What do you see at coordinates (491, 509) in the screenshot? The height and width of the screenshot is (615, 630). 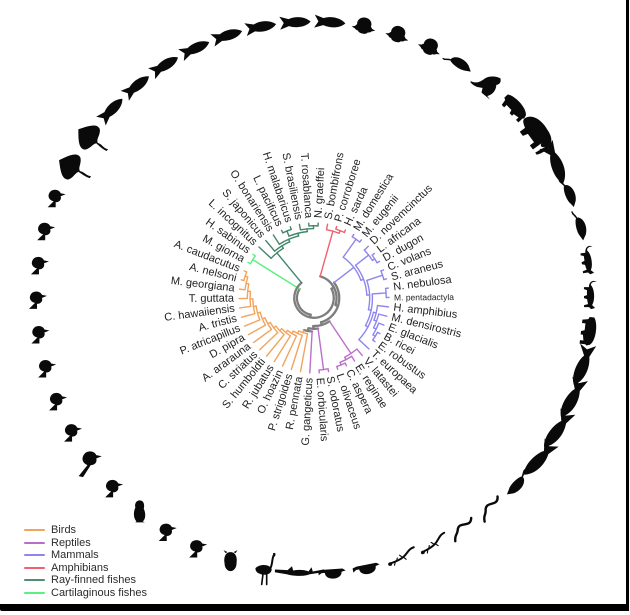 I see `v-latastei-silhouette` at bounding box center [491, 509].